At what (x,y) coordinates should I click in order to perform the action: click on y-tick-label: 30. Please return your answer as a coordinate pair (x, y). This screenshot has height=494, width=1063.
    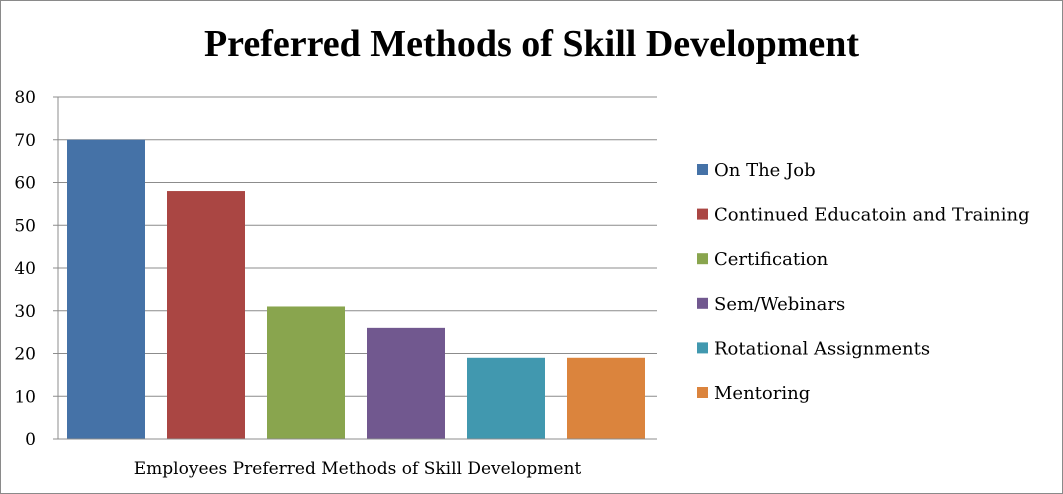
    Looking at the image, I should click on (25, 312).